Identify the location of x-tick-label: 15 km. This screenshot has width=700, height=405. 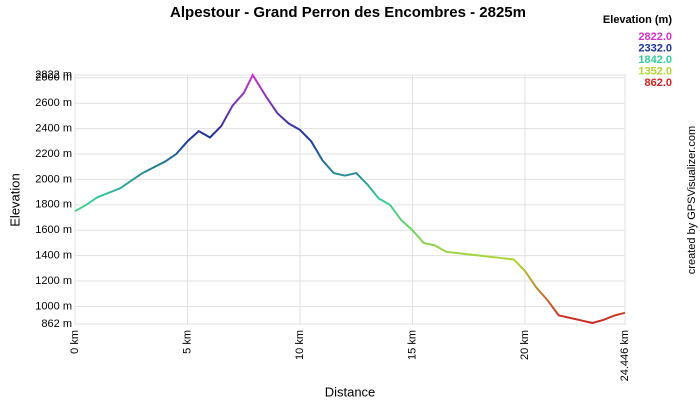
(412, 345).